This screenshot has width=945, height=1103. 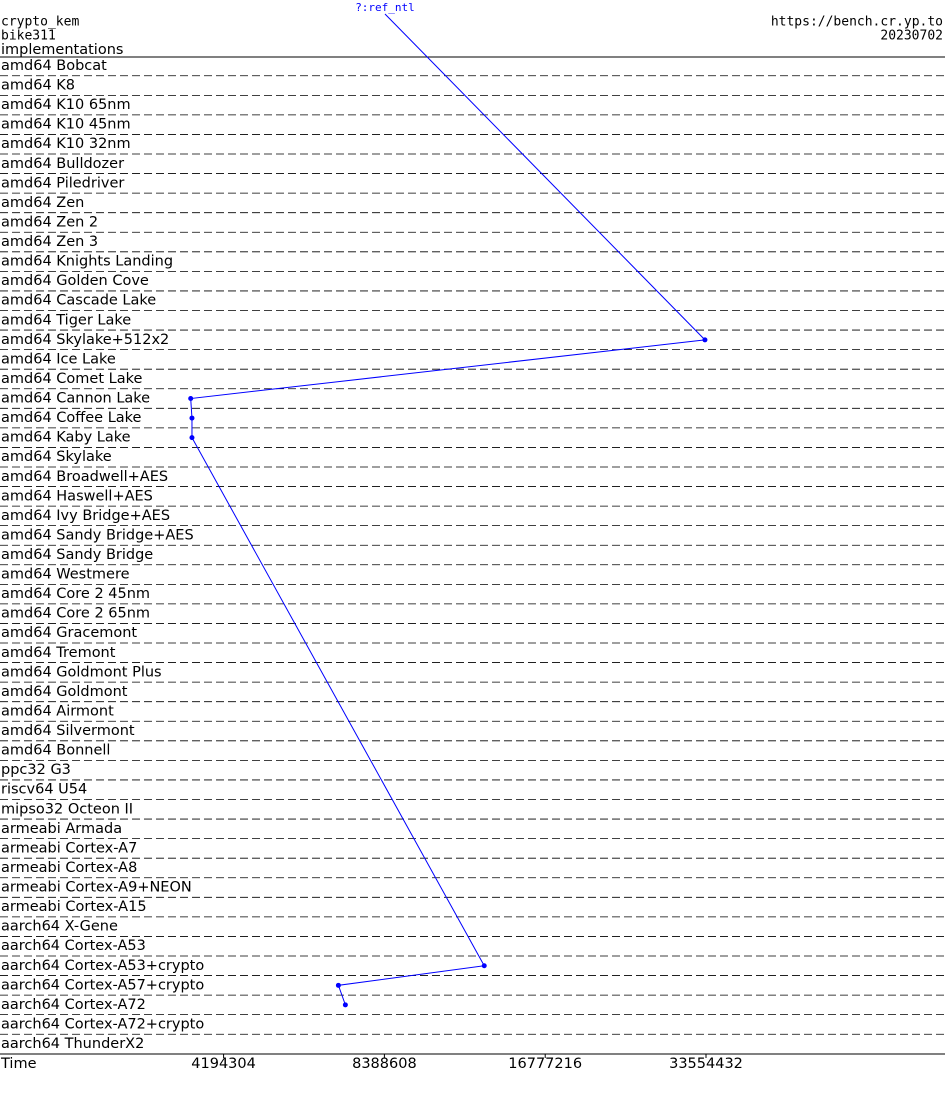 I want to click on row-label: amd64 Sandy Bridge+AES, so click(x=97, y=535).